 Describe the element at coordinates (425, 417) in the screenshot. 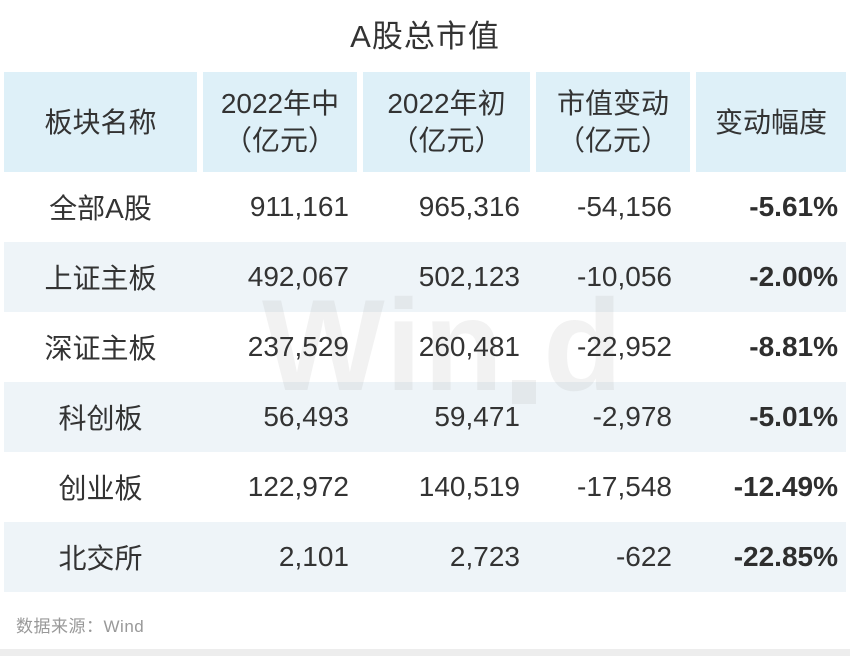

I see `table-row-star-market: 科创板 56,493 59,471 -2,978 -5.01%` at that location.